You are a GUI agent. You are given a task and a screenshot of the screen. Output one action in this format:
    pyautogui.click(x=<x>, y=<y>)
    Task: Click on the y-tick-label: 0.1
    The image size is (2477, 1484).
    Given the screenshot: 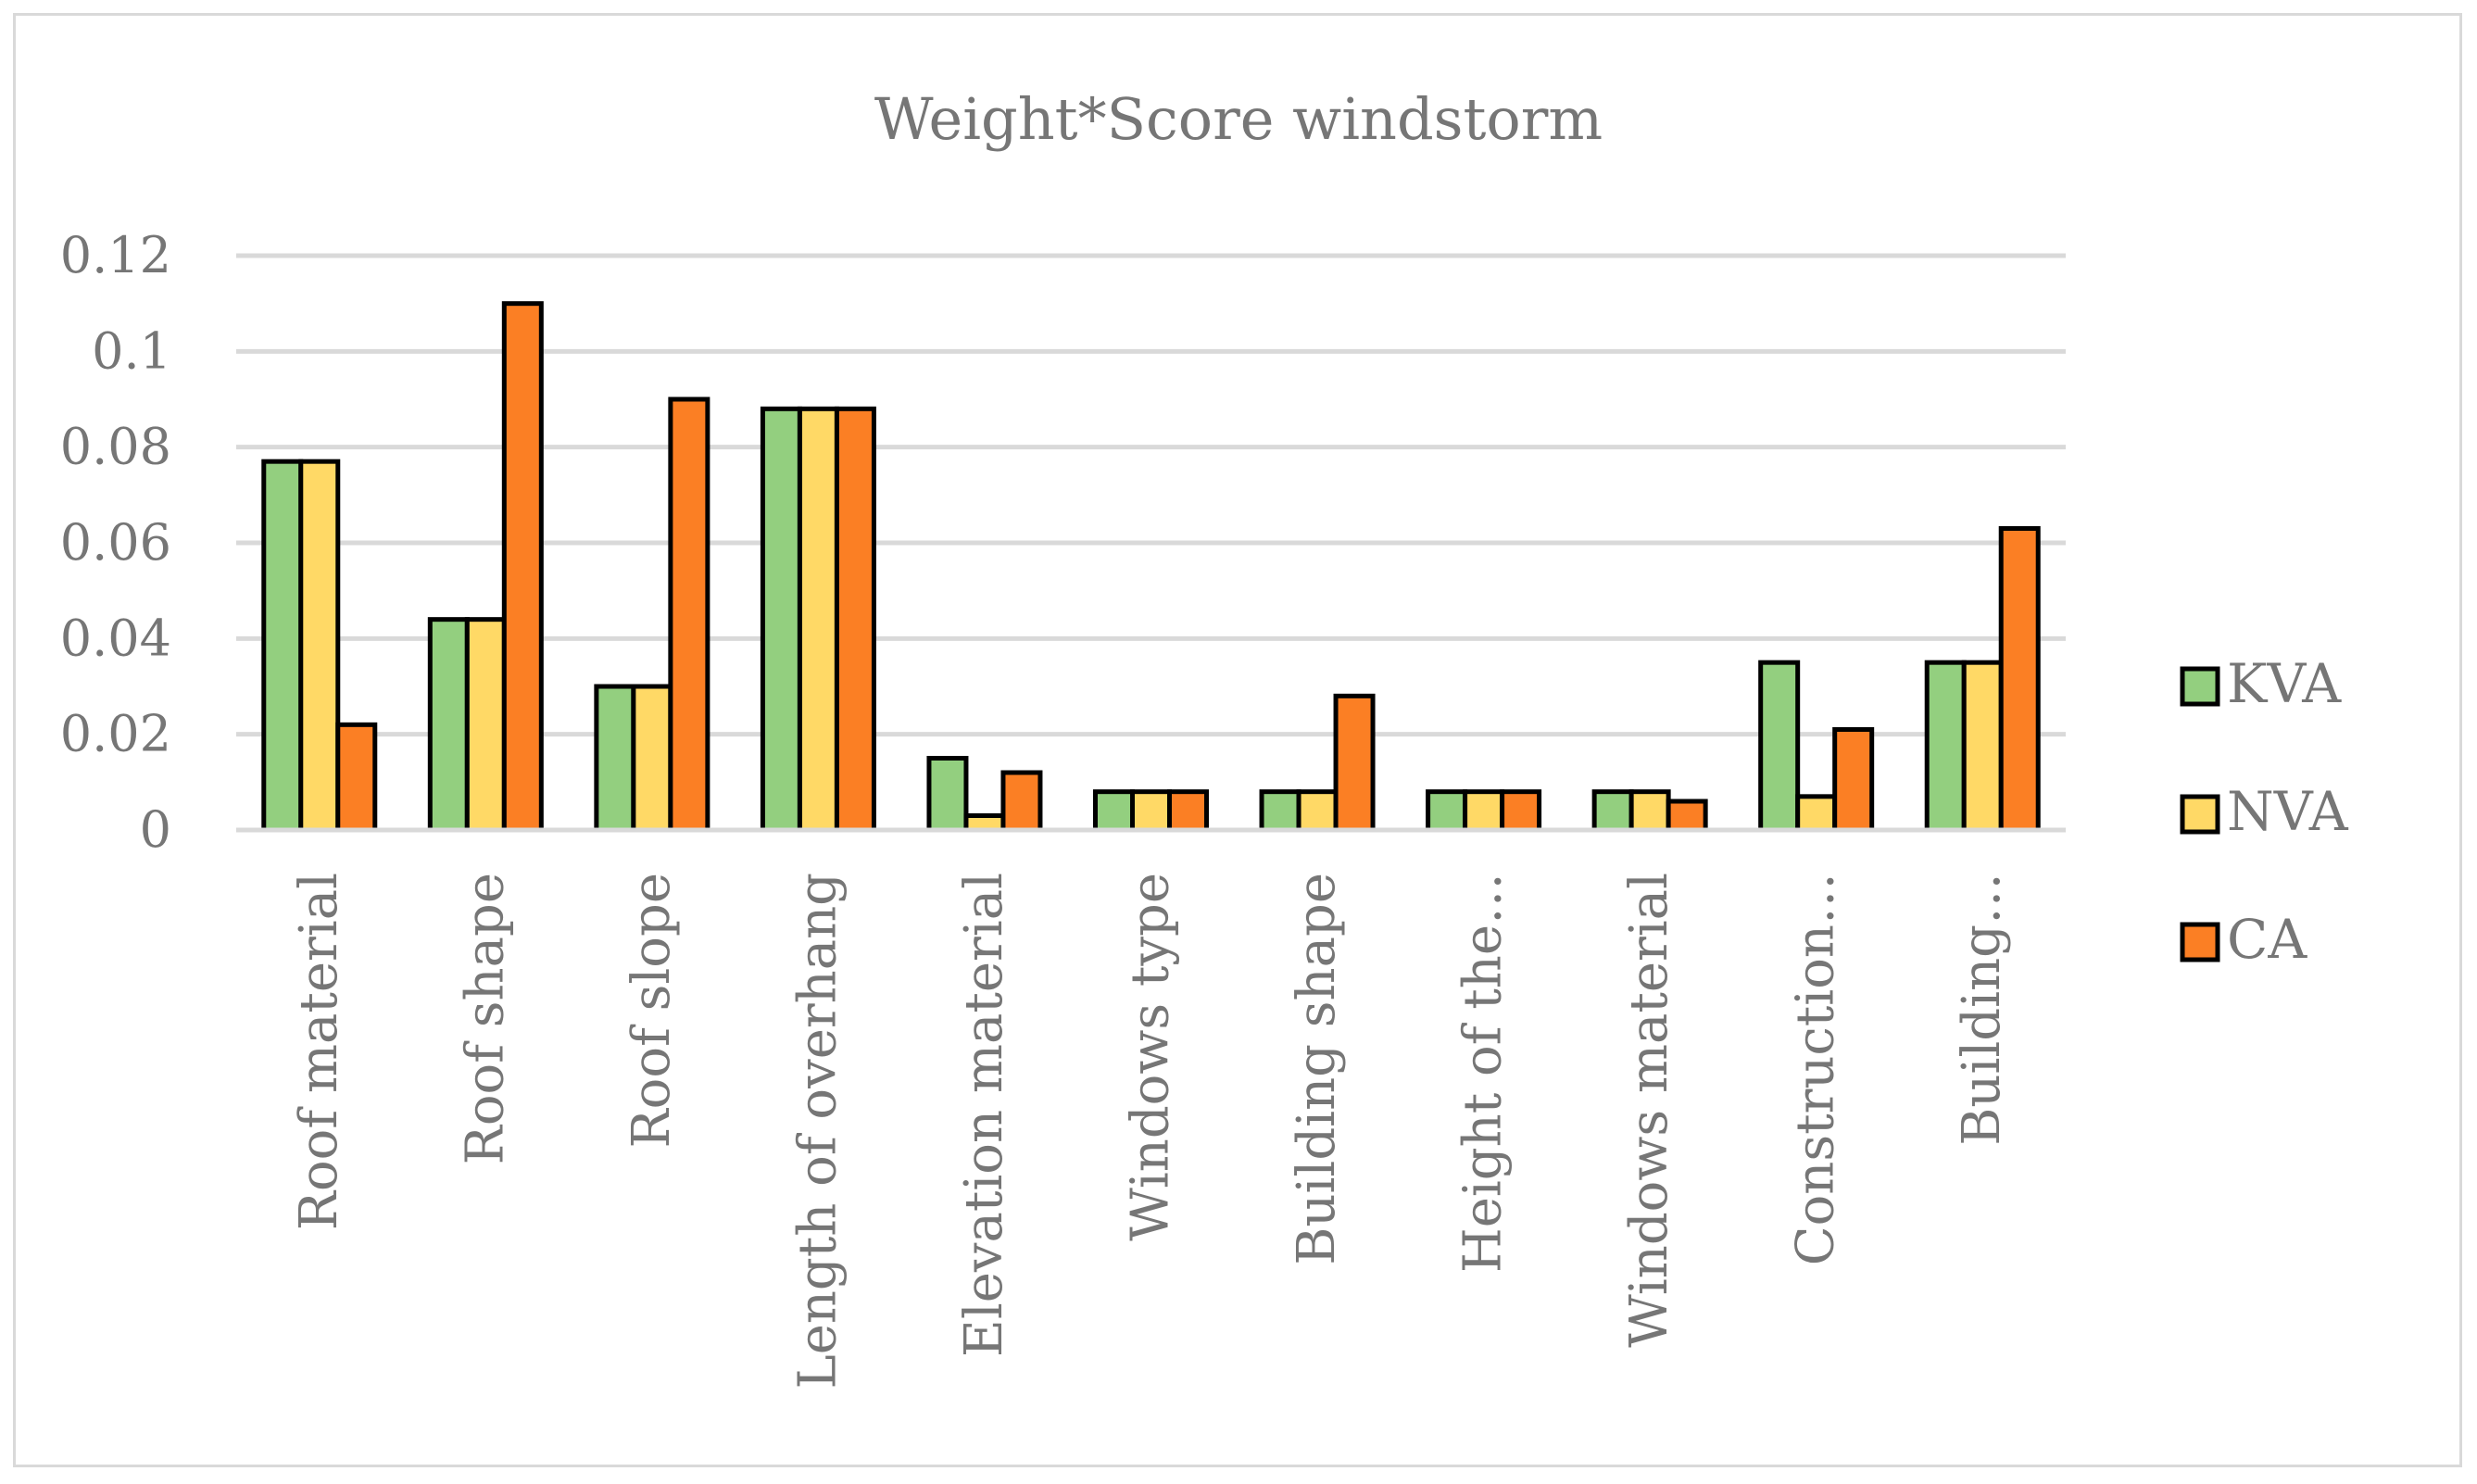 What is the action you would take?
    pyautogui.click(x=131, y=350)
    